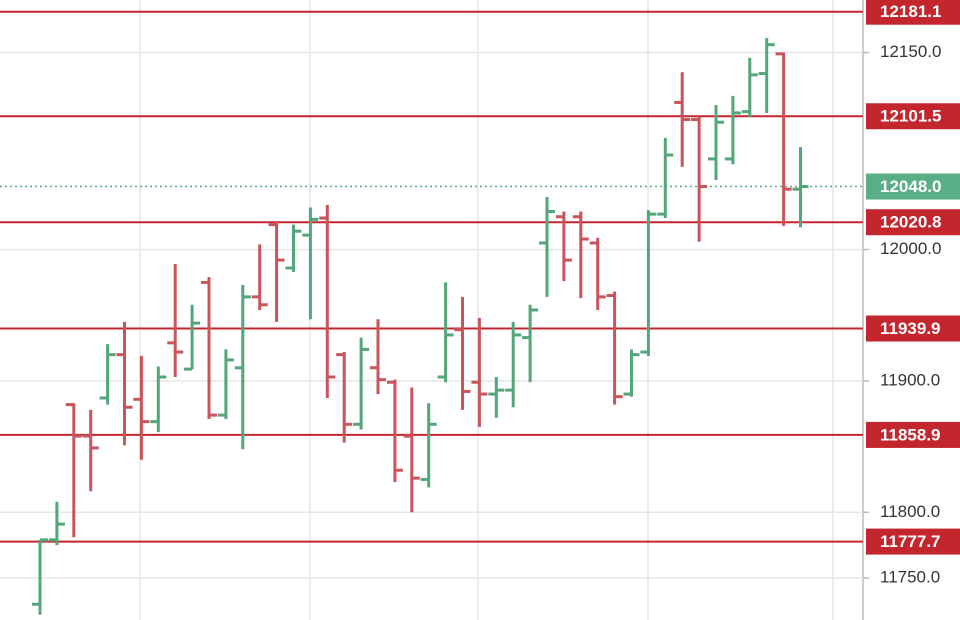 This screenshot has width=960, height=620. What do you see at coordinates (910, 248) in the screenshot?
I see `y-tick-label: 12000.0` at bounding box center [910, 248].